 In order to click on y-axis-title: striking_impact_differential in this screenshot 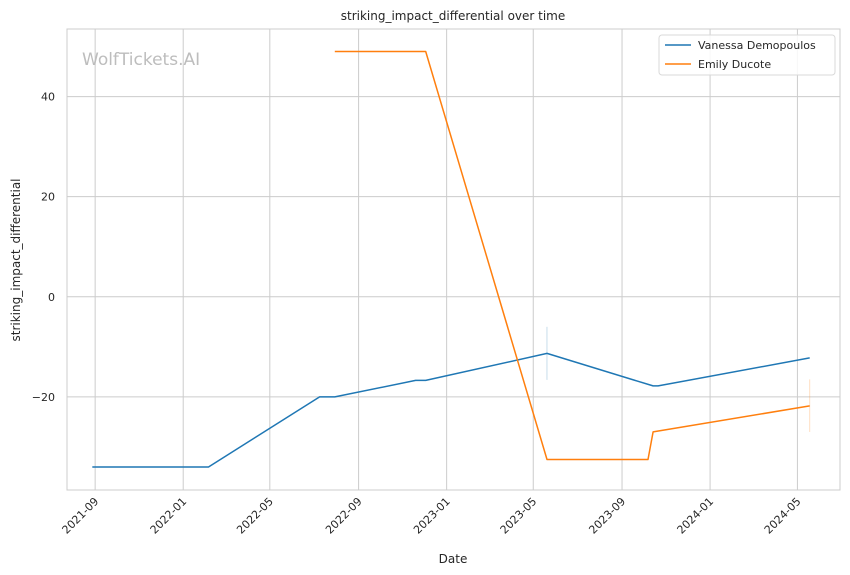, I will do `click(16, 259)`.